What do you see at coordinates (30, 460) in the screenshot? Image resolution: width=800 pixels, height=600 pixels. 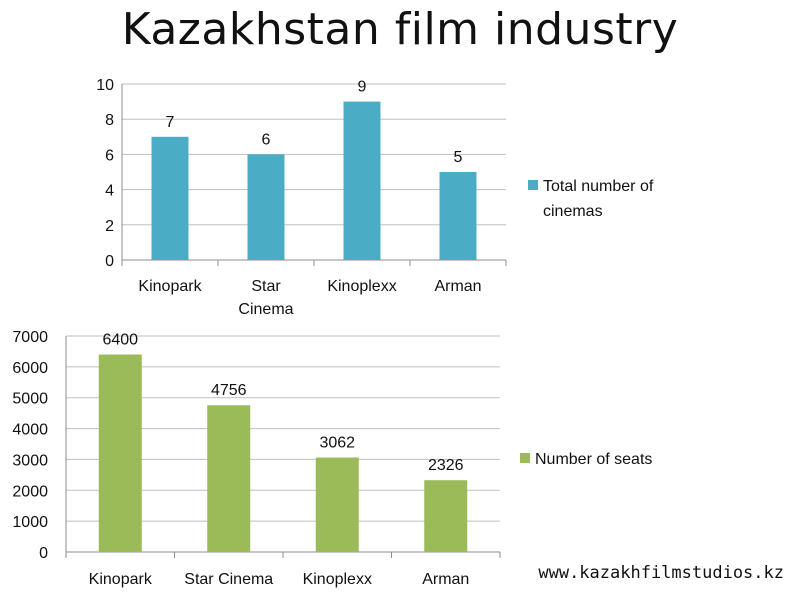 I see `y-tick-label: 3000` at bounding box center [30, 460].